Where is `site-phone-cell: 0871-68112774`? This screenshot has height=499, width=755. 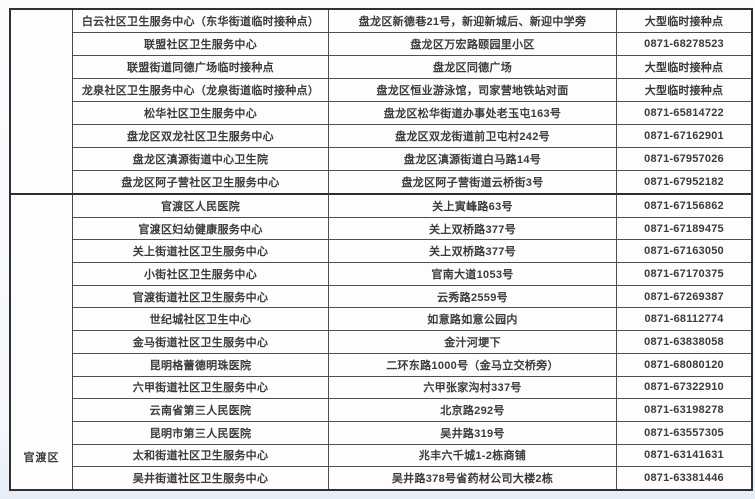 site-phone-cell: 0871-68112774 is located at coordinates (684, 319).